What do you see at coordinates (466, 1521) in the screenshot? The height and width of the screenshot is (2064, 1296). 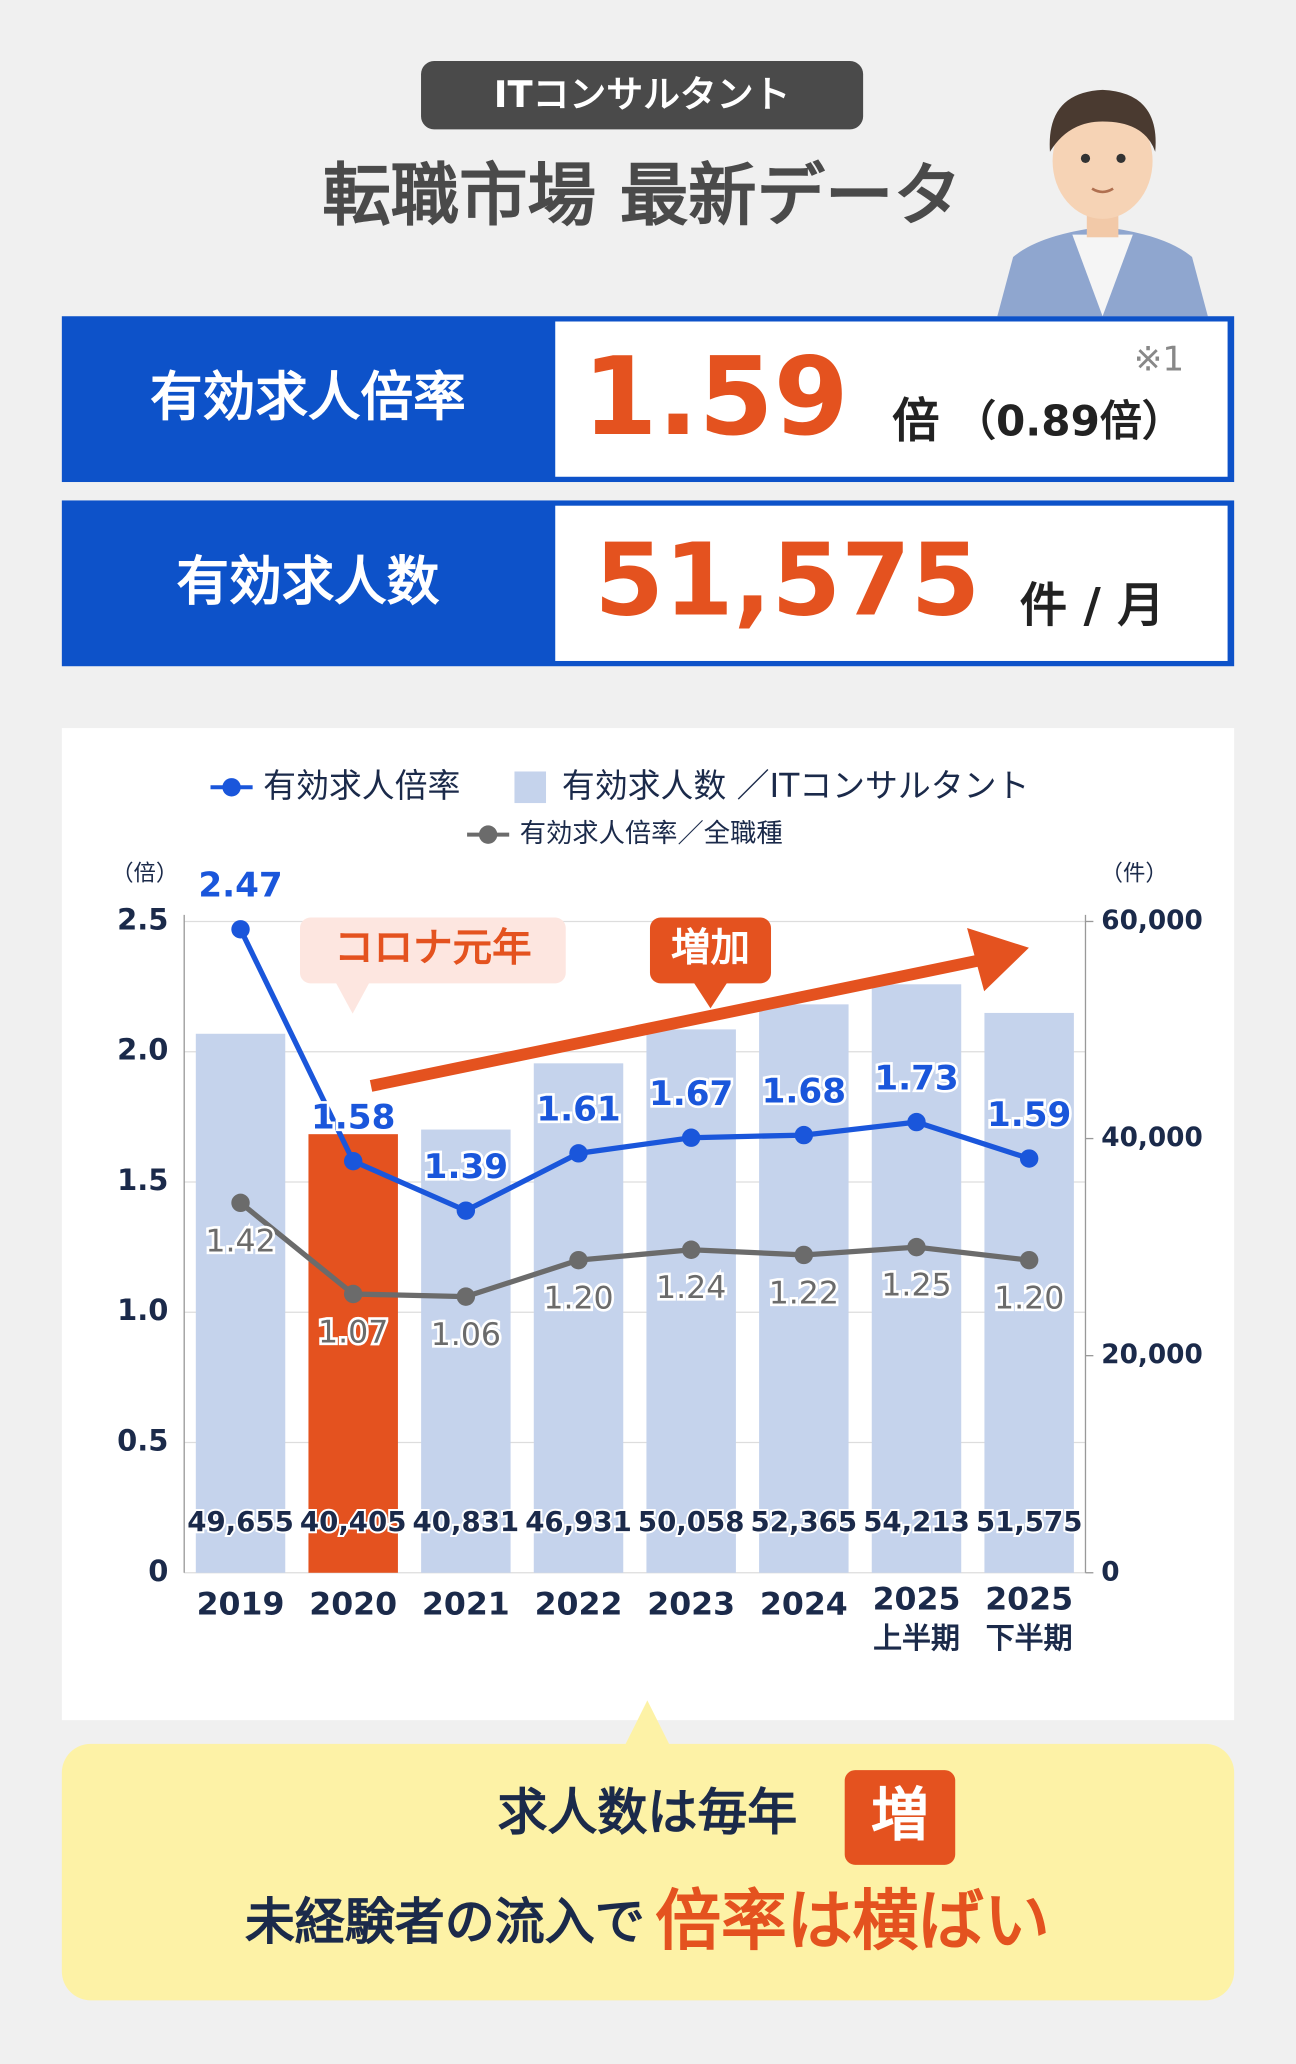 I see `bar-value-label: 40,831` at bounding box center [466, 1521].